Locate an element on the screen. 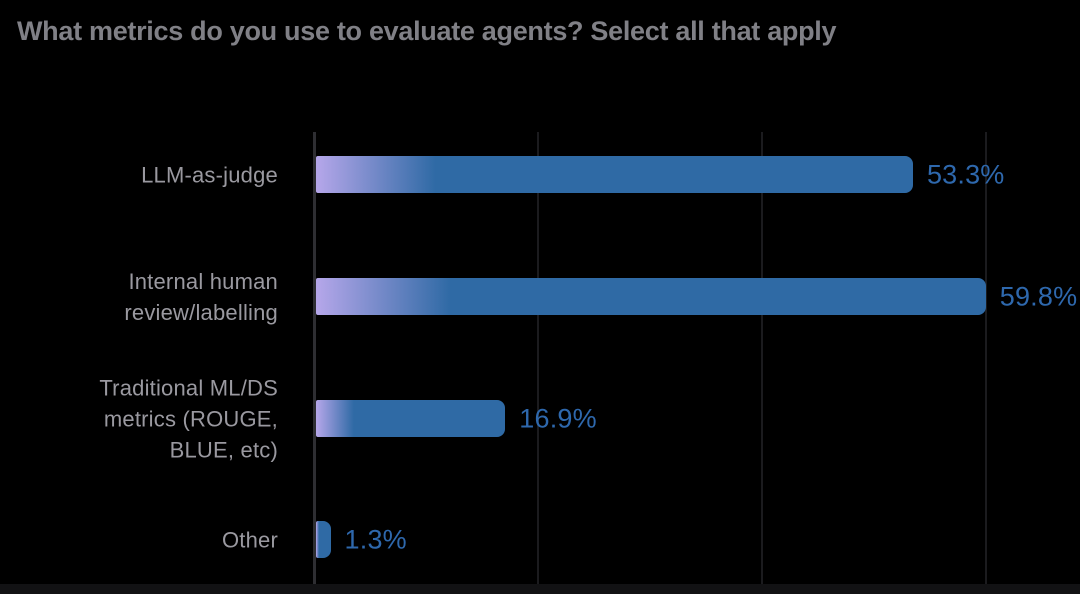  bar-internal-human-review is located at coordinates (651, 296).